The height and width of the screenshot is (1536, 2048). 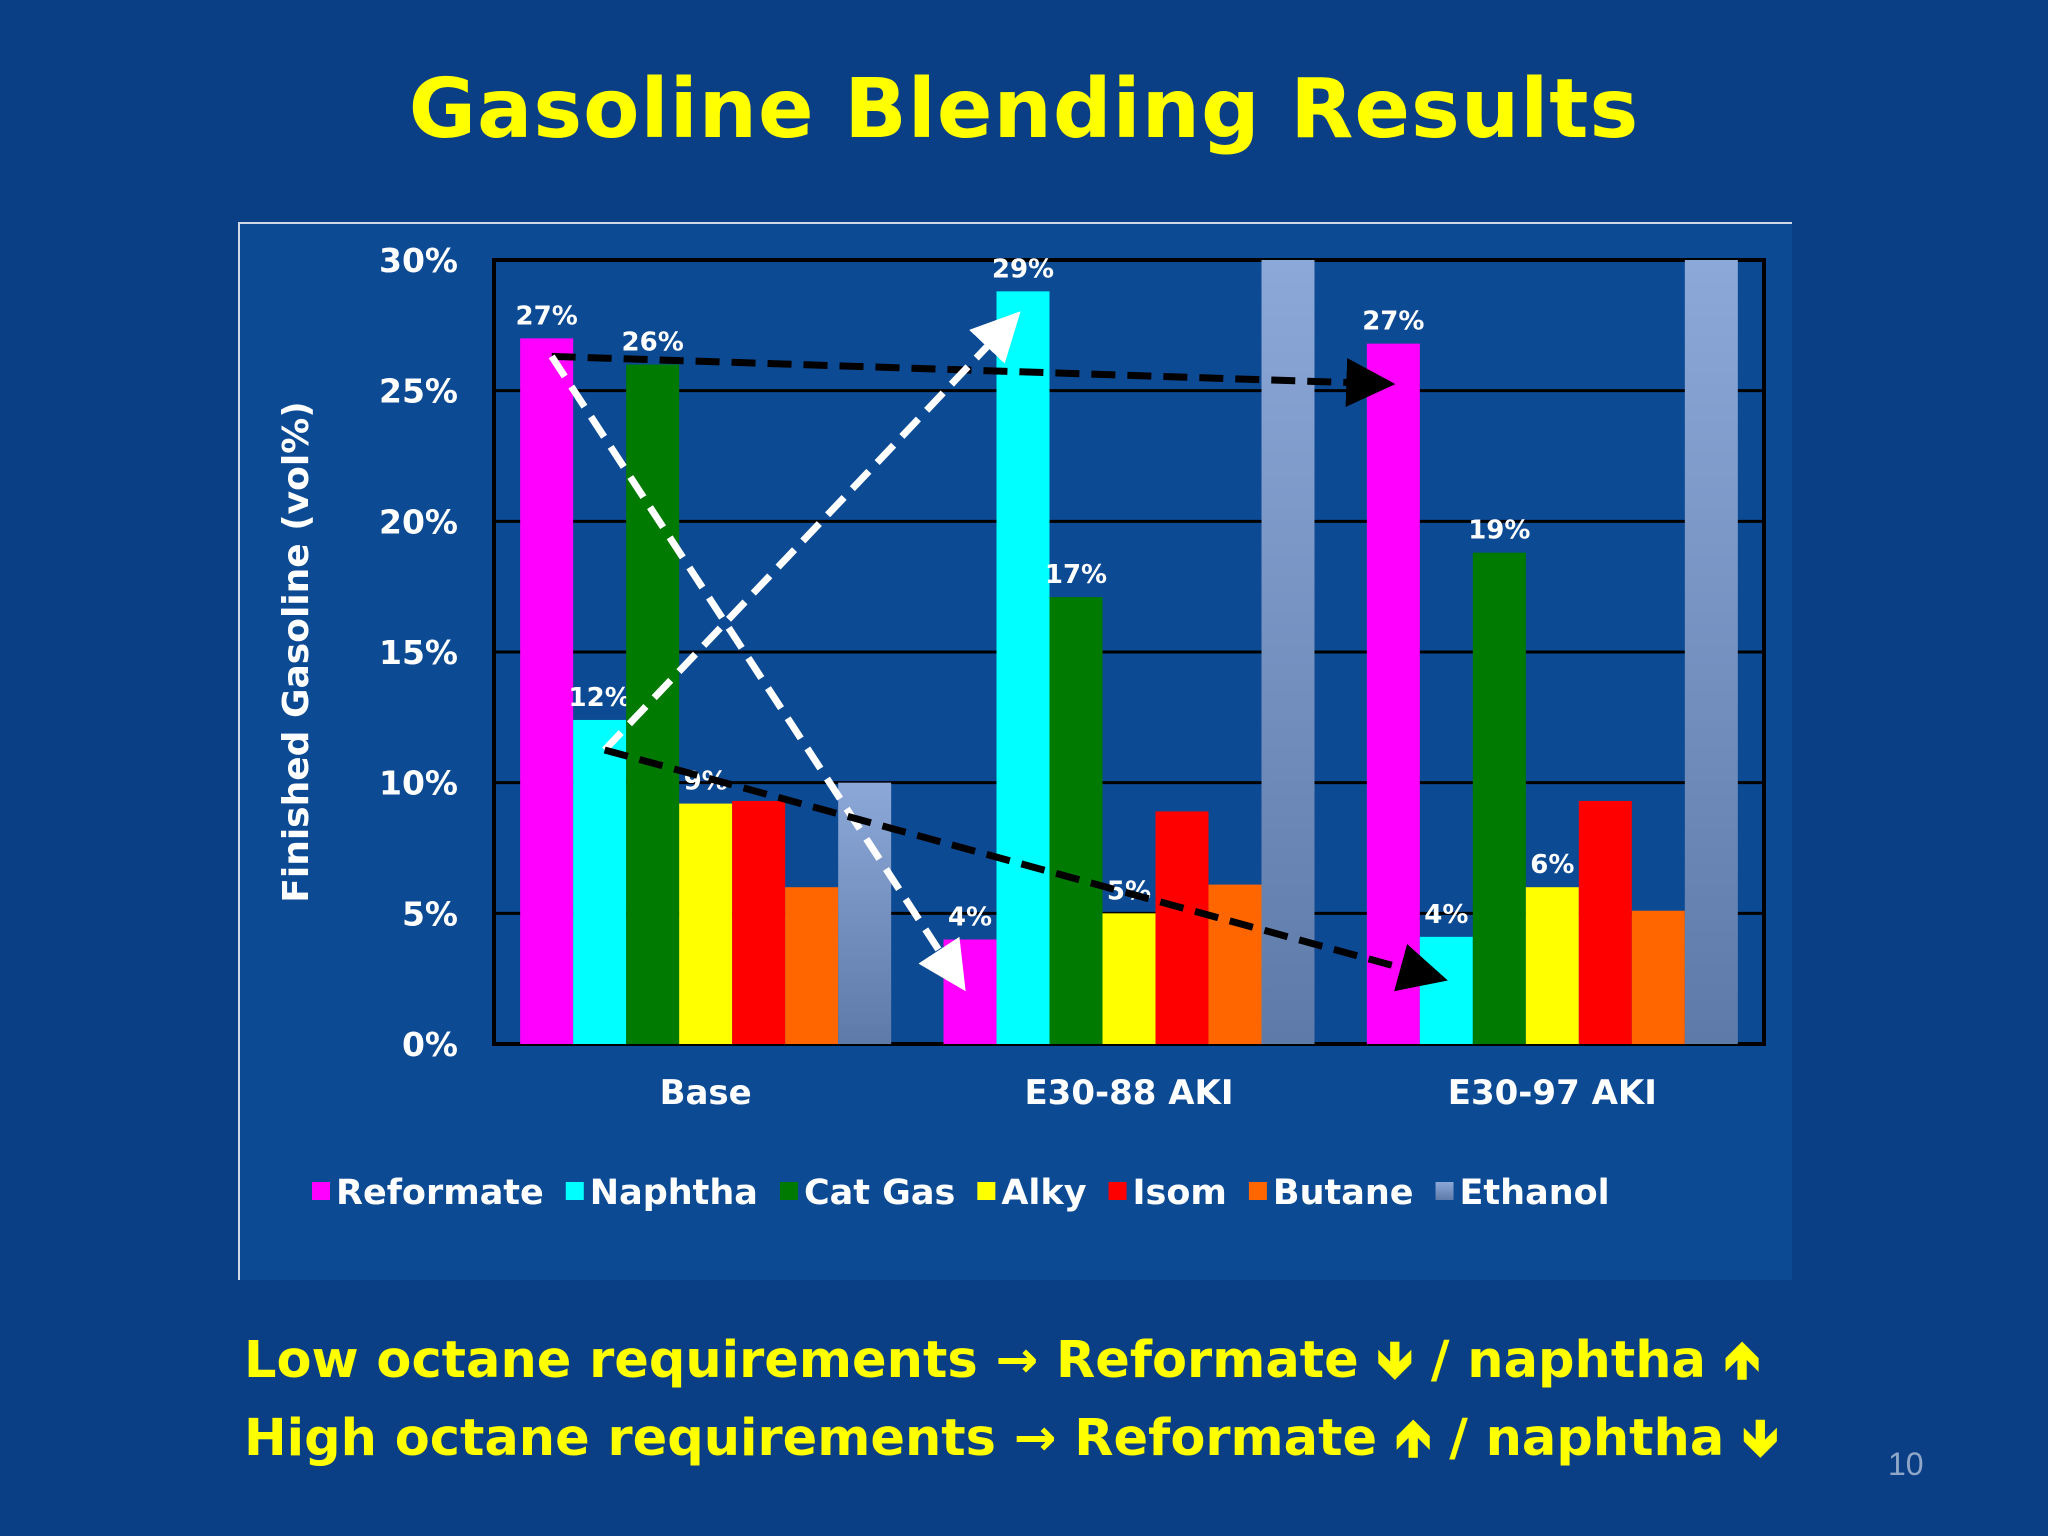 I want to click on data-label: 12%, so click(x=600, y=698).